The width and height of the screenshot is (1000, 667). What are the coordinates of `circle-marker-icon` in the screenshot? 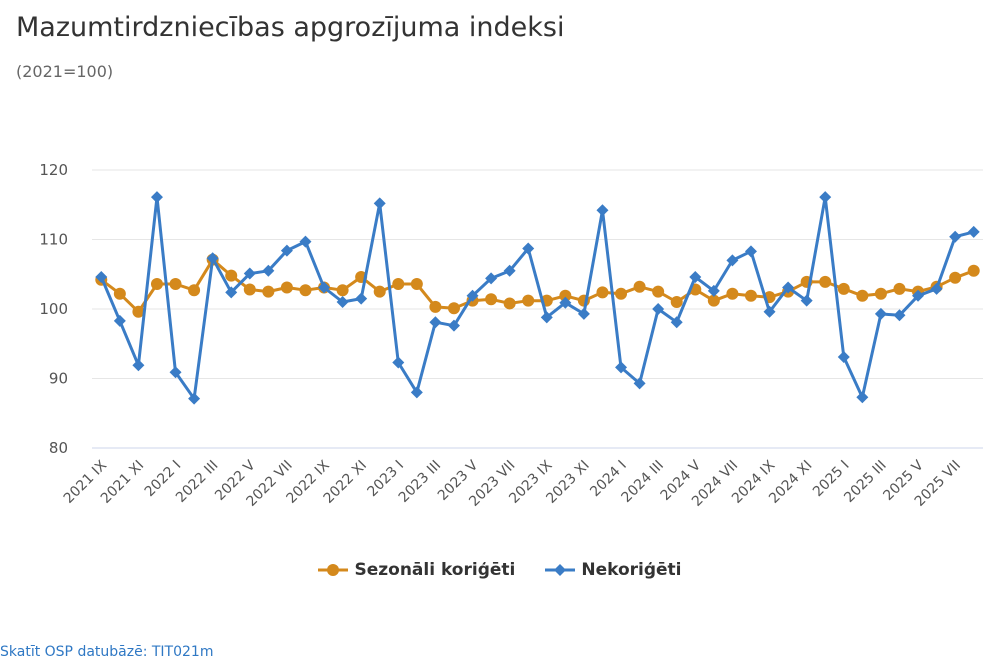 It's located at (333, 570).